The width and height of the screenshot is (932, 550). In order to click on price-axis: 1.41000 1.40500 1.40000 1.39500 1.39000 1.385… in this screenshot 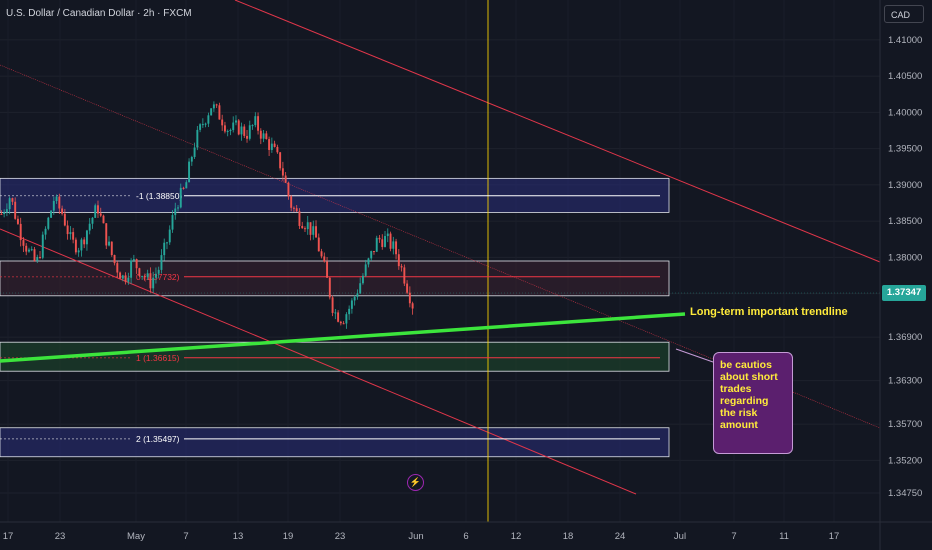, I will do `click(905, 267)`.